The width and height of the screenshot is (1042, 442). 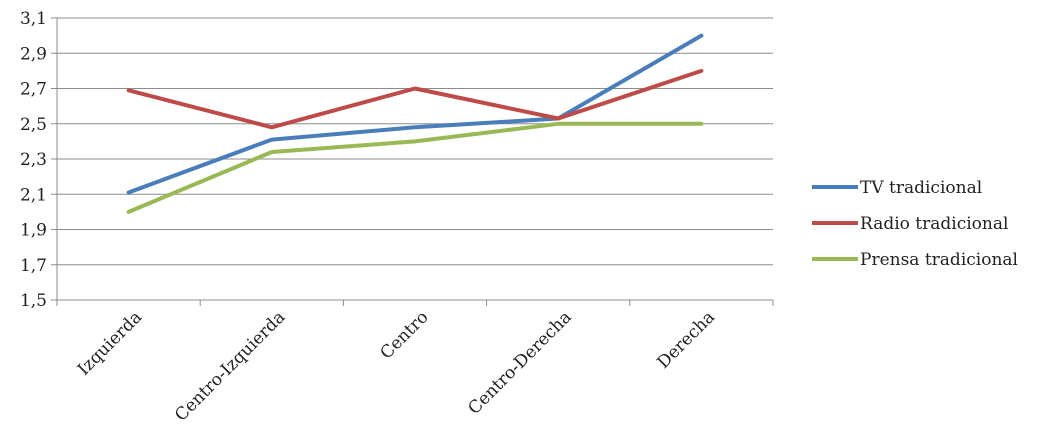 I want to click on x-tick-label: Izquierda, so click(x=110, y=343).